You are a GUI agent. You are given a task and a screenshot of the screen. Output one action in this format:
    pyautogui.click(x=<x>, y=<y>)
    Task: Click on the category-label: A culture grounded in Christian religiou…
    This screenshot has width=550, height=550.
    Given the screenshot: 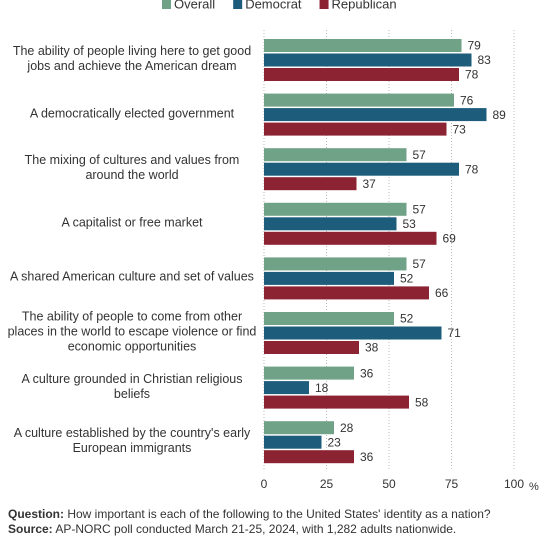 What is the action you would take?
    pyautogui.click(x=132, y=386)
    